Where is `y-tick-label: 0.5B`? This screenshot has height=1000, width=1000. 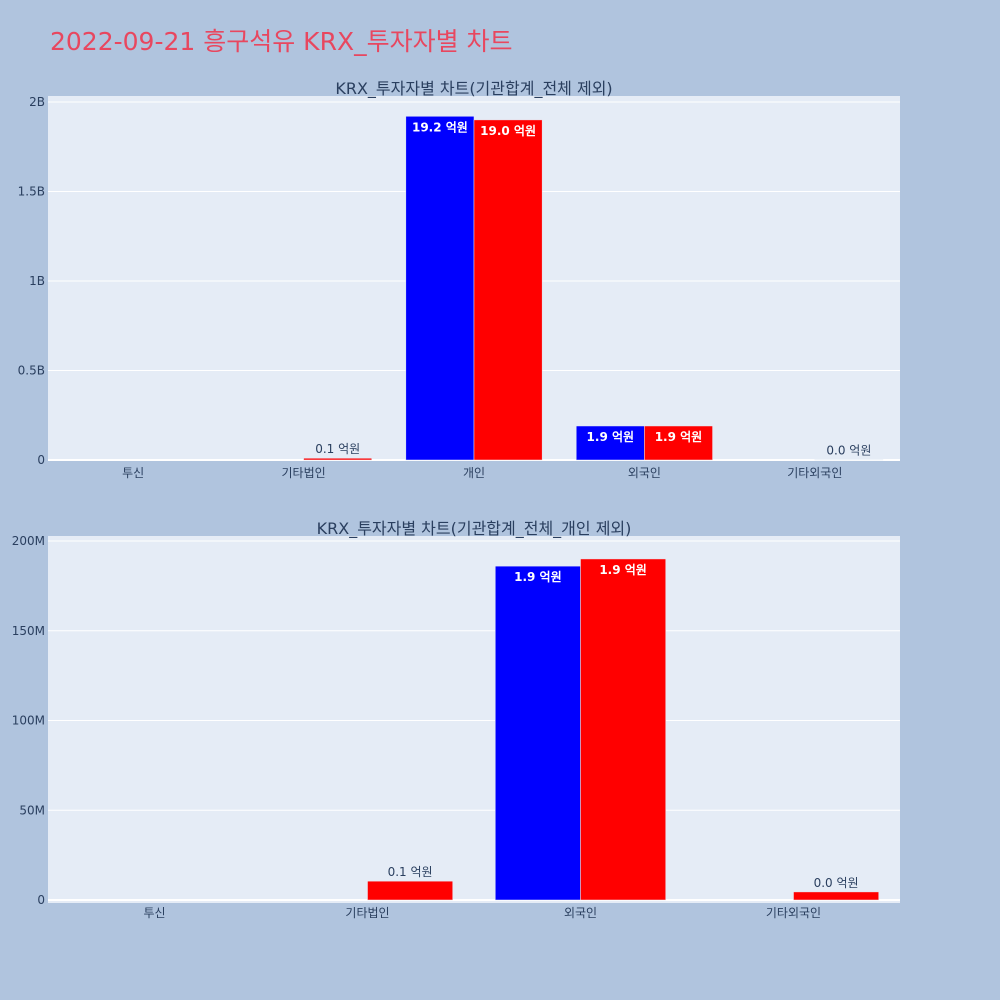 y-tick-label: 0.5B is located at coordinates (31, 371).